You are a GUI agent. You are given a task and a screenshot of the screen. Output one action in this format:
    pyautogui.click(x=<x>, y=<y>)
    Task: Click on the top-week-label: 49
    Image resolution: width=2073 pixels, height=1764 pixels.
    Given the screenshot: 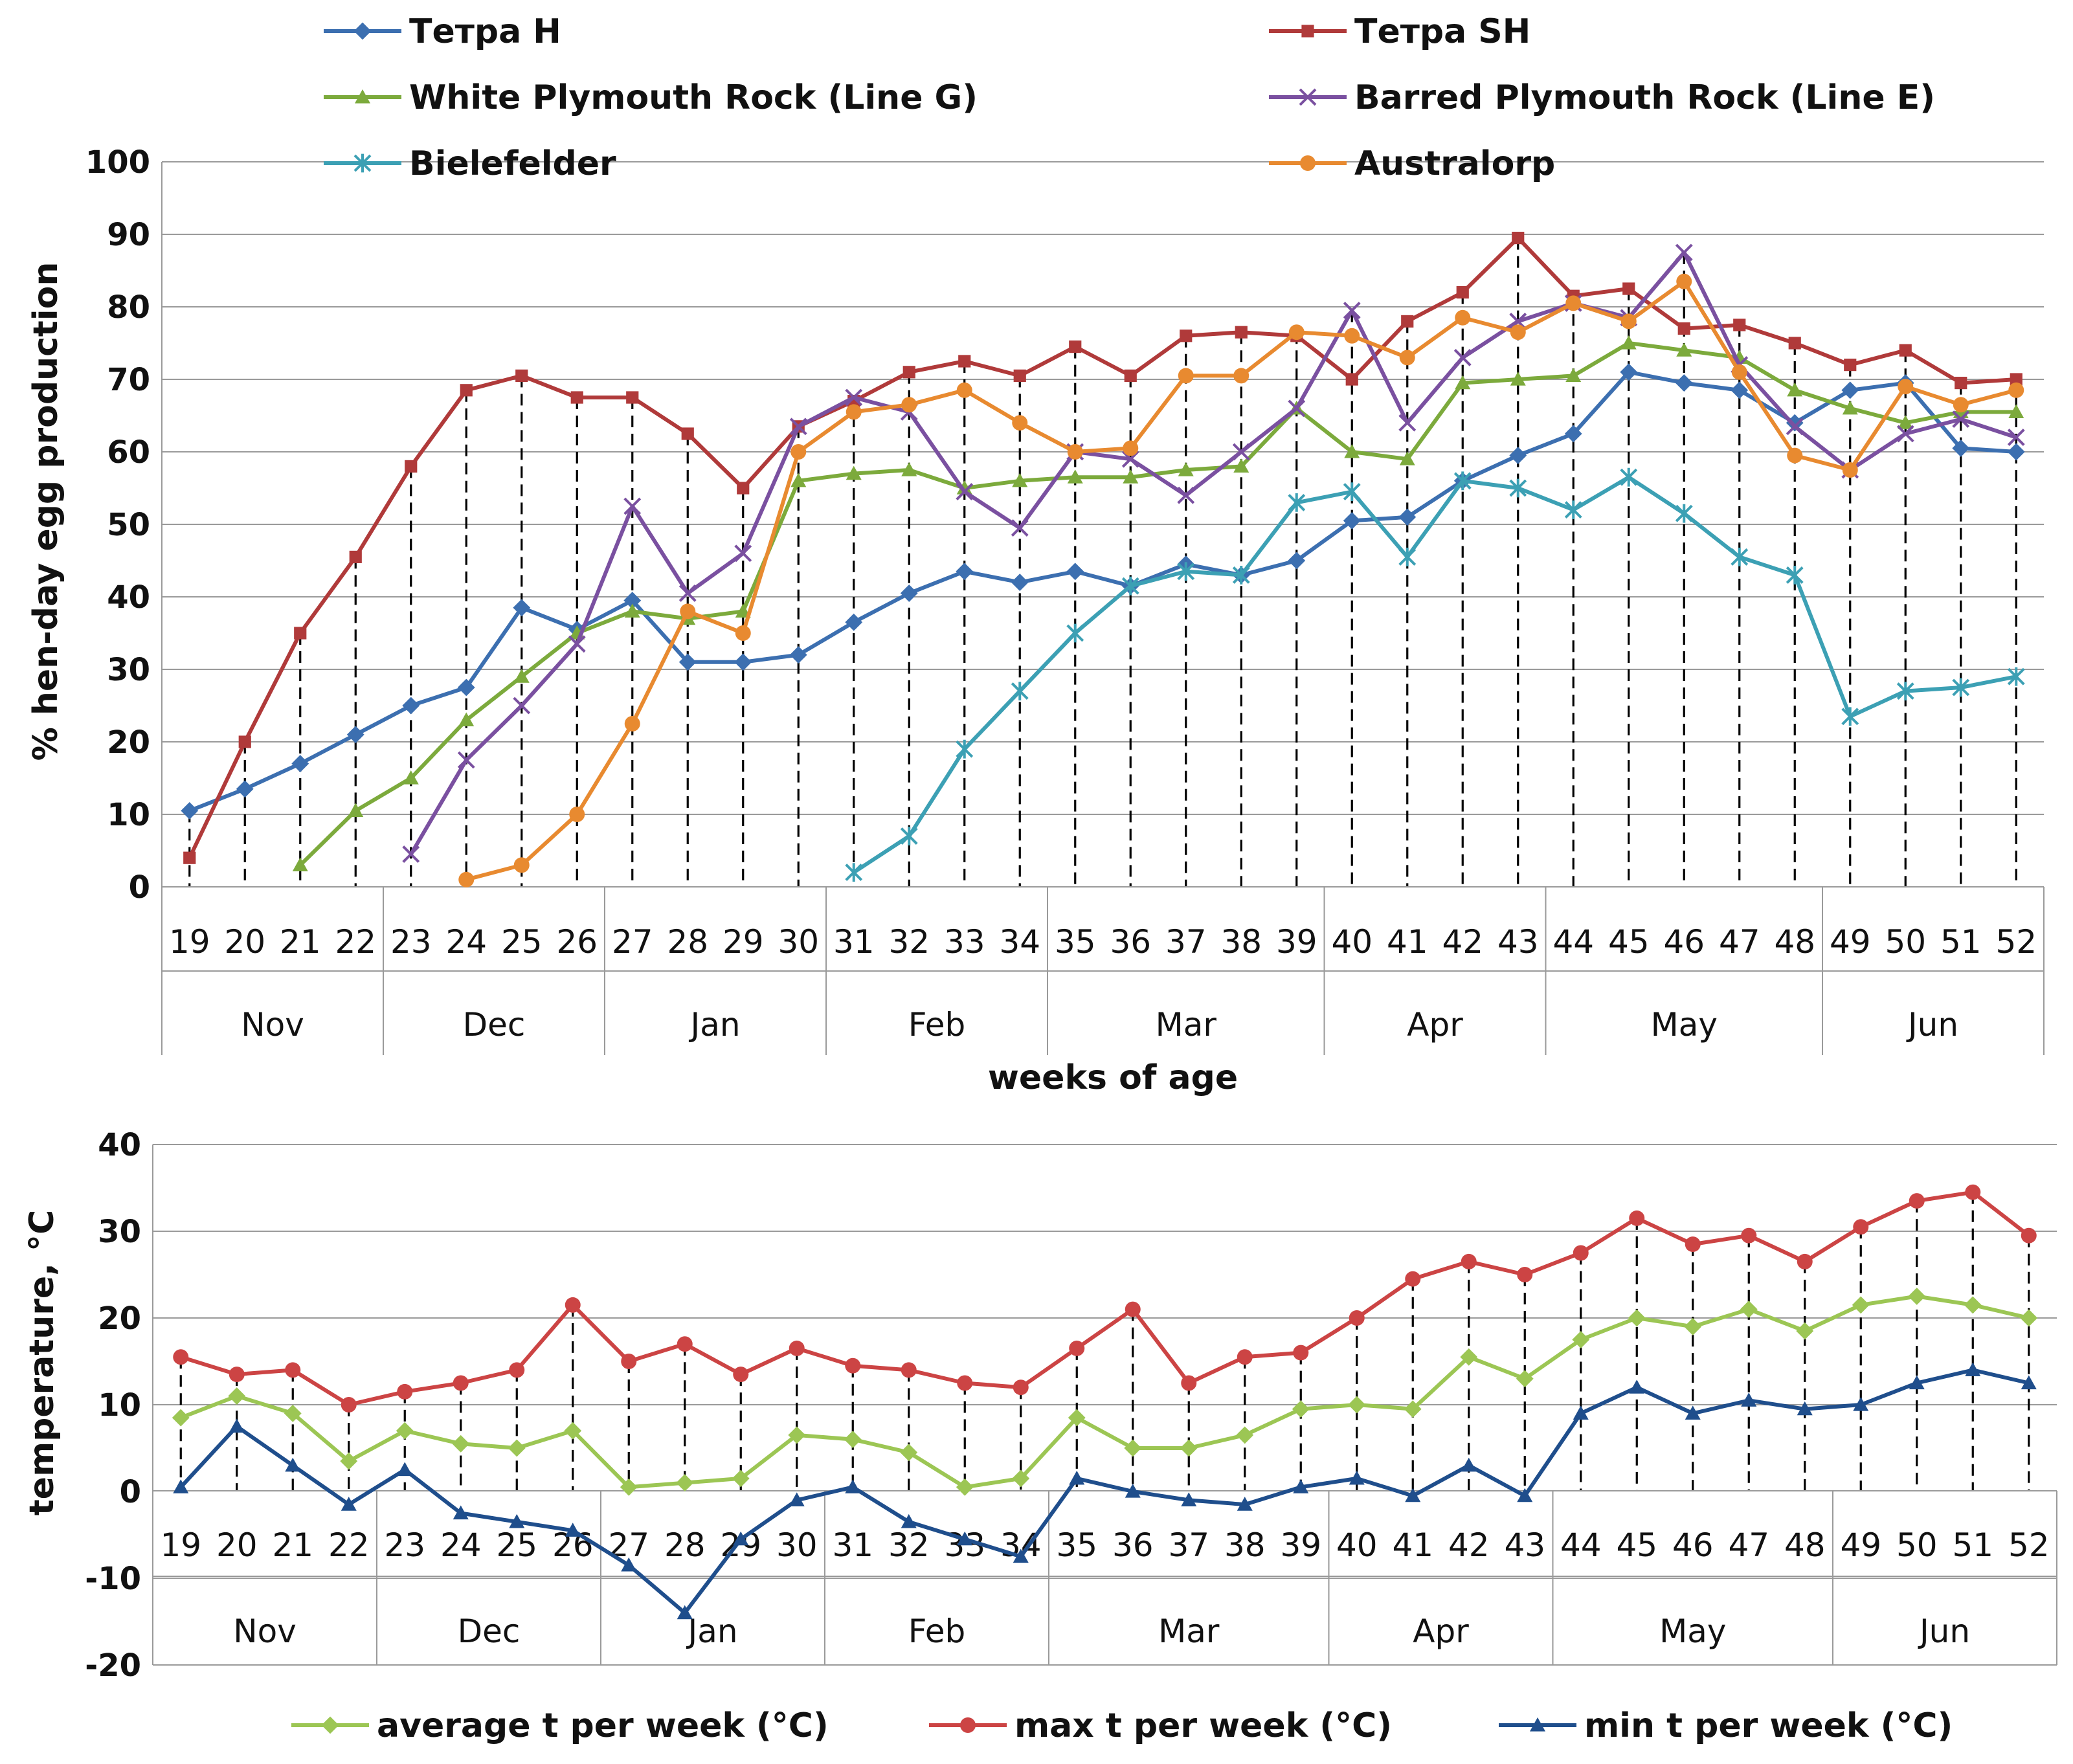 What is the action you would take?
    pyautogui.click(x=1850, y=942)
    